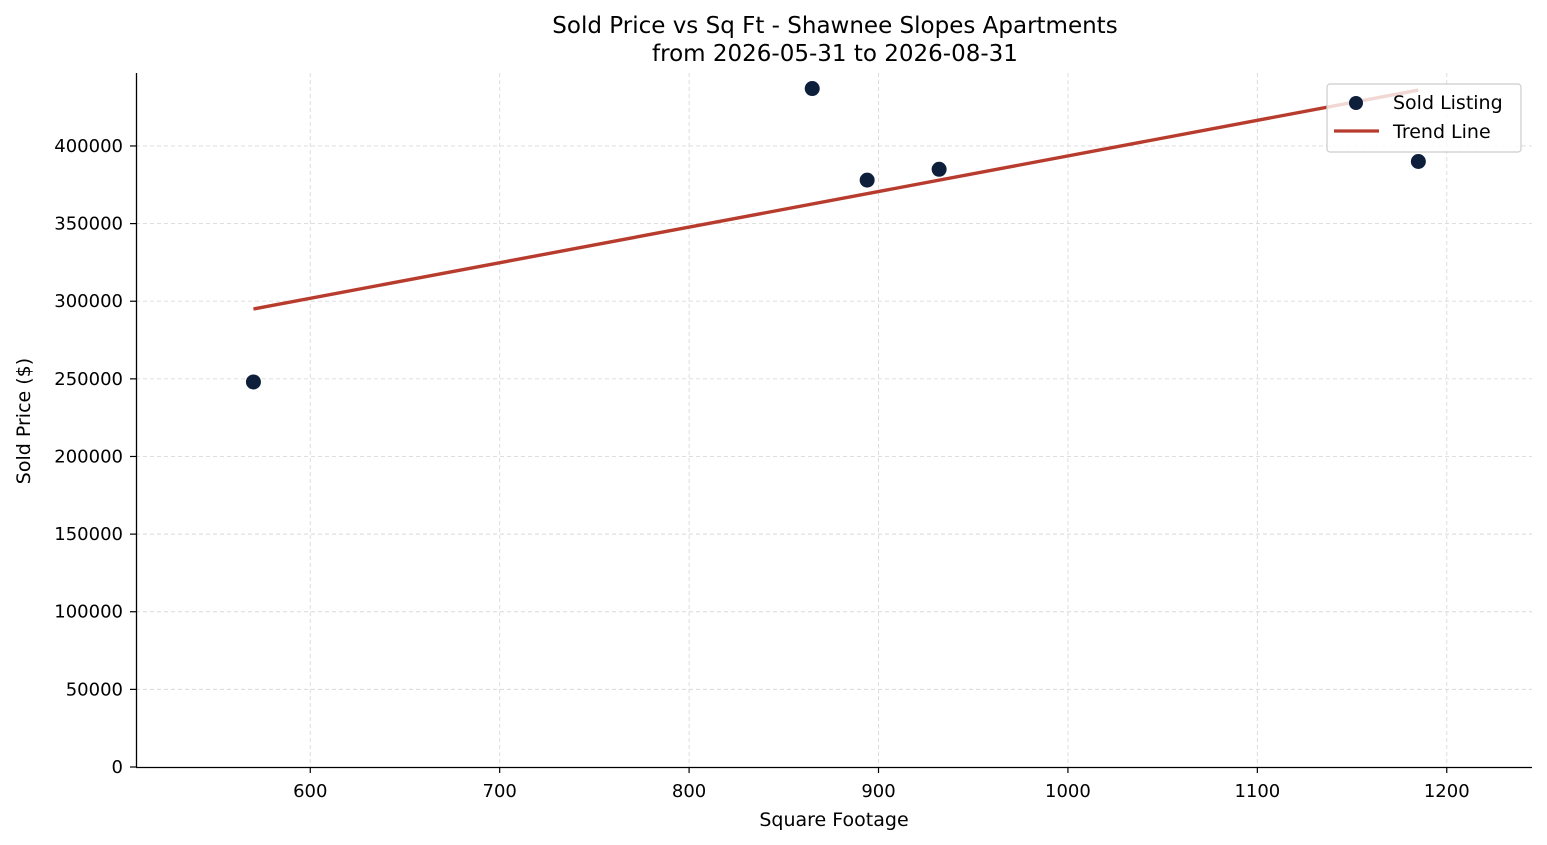 This screenshot has height=845, width=1547. I want to click on legend-label-sold-listing: Sold Listing, so click(1448, 103).